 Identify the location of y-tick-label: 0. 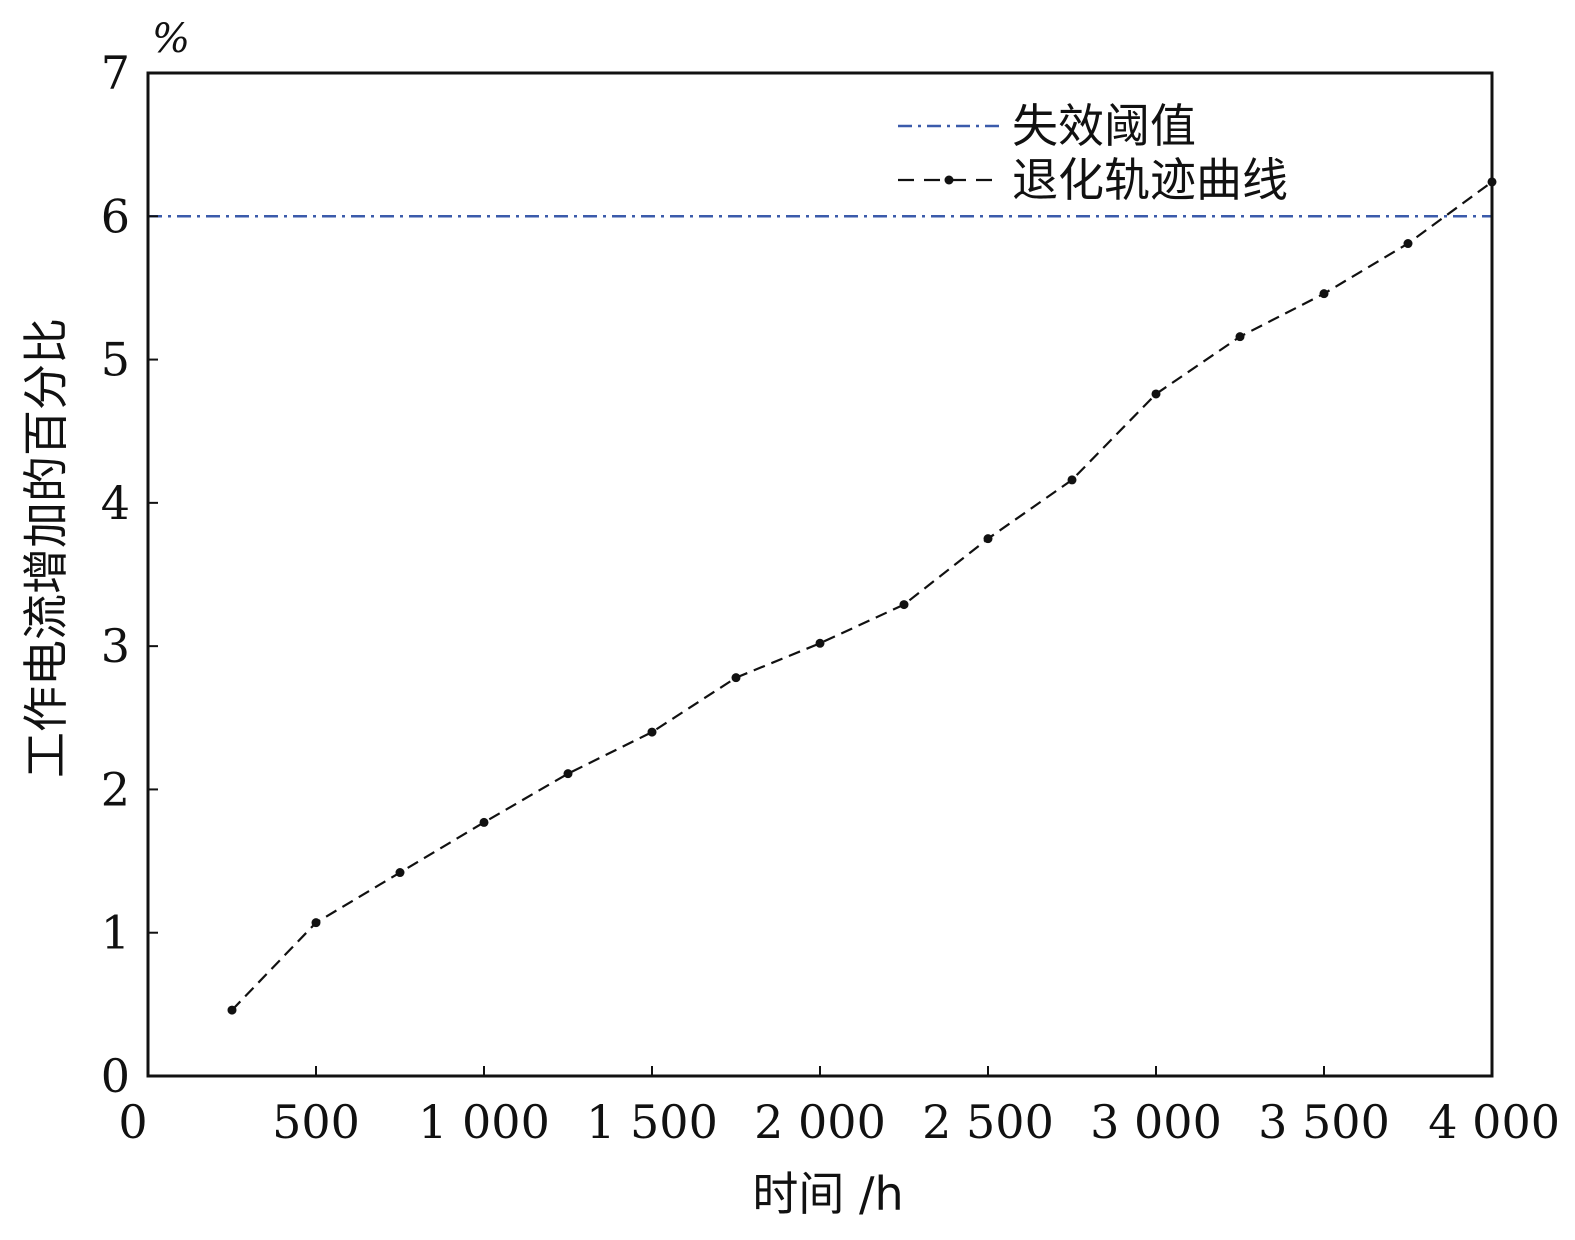
(115, 1076).